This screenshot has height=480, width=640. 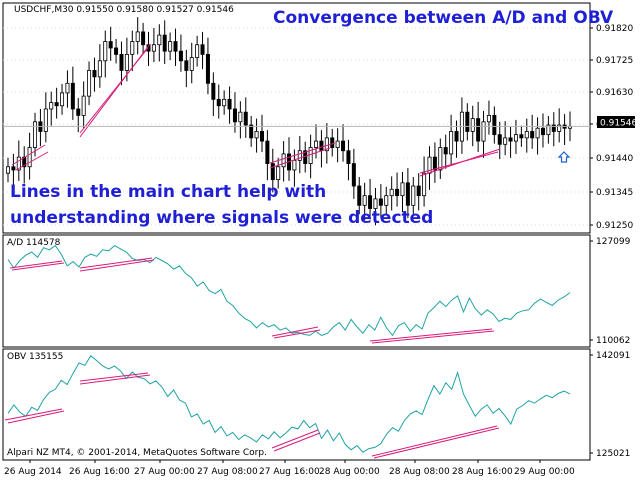 What do you see at coordinates (614, 93) in the screenshot?
I see `y-tick-label: 0.91630` at bounding box center [614, 93].